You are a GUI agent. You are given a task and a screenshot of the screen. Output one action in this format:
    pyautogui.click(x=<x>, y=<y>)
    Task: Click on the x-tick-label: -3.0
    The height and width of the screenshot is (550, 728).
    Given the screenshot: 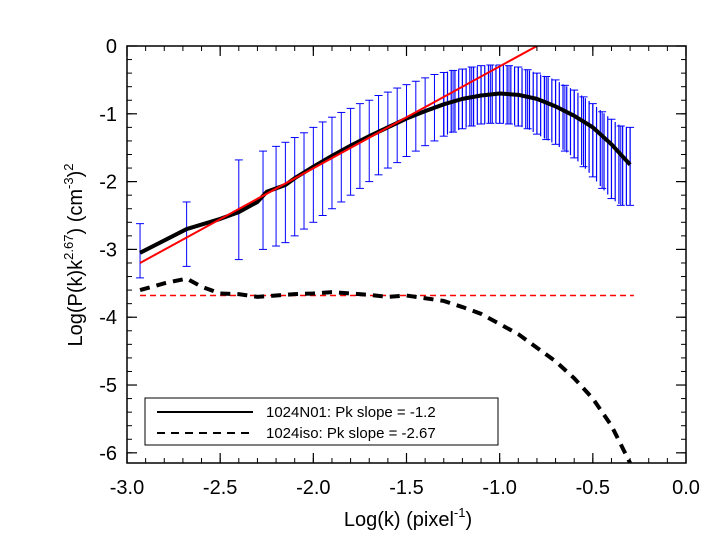 What is the action you would take?
    pyautogui.click(x=127, y=488)
    